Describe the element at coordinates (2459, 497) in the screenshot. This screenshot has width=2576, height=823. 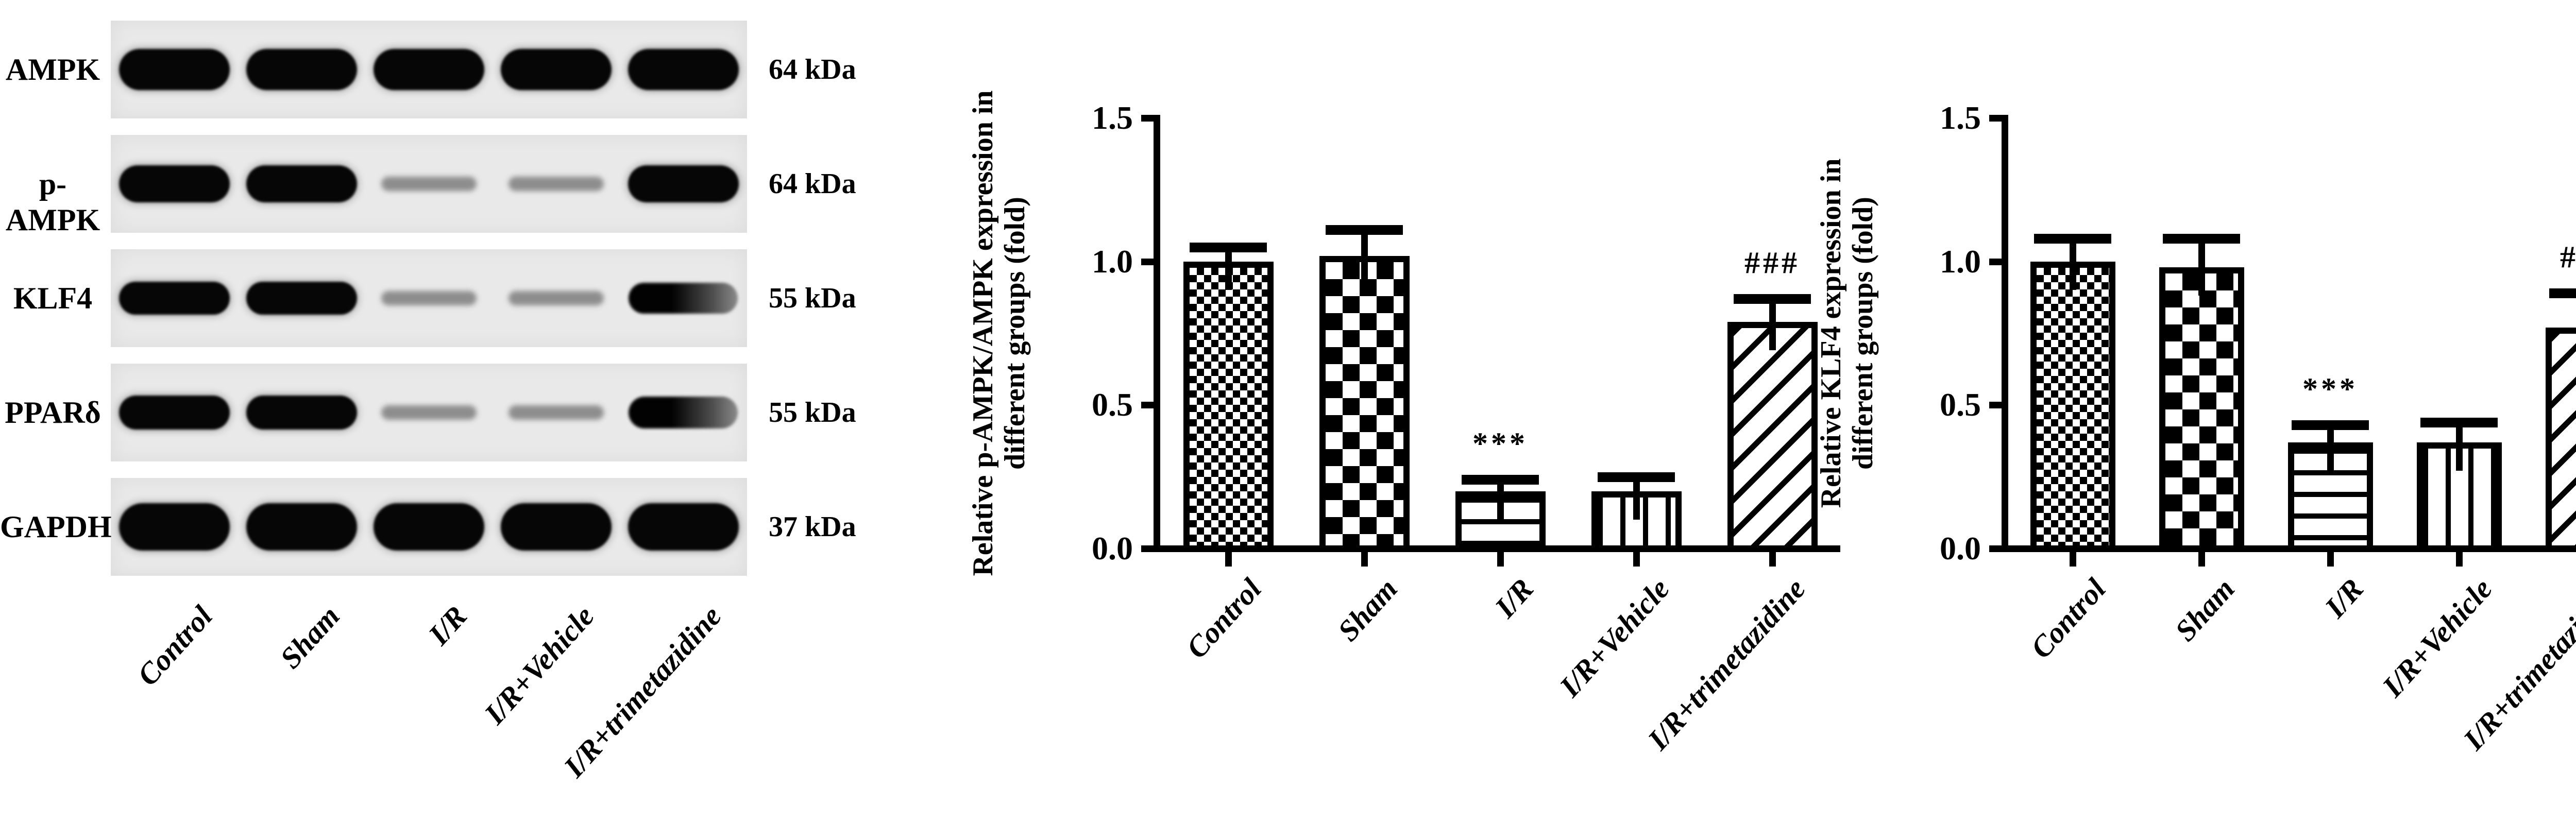
I see `bar-I/R+Vehicle` at that location.